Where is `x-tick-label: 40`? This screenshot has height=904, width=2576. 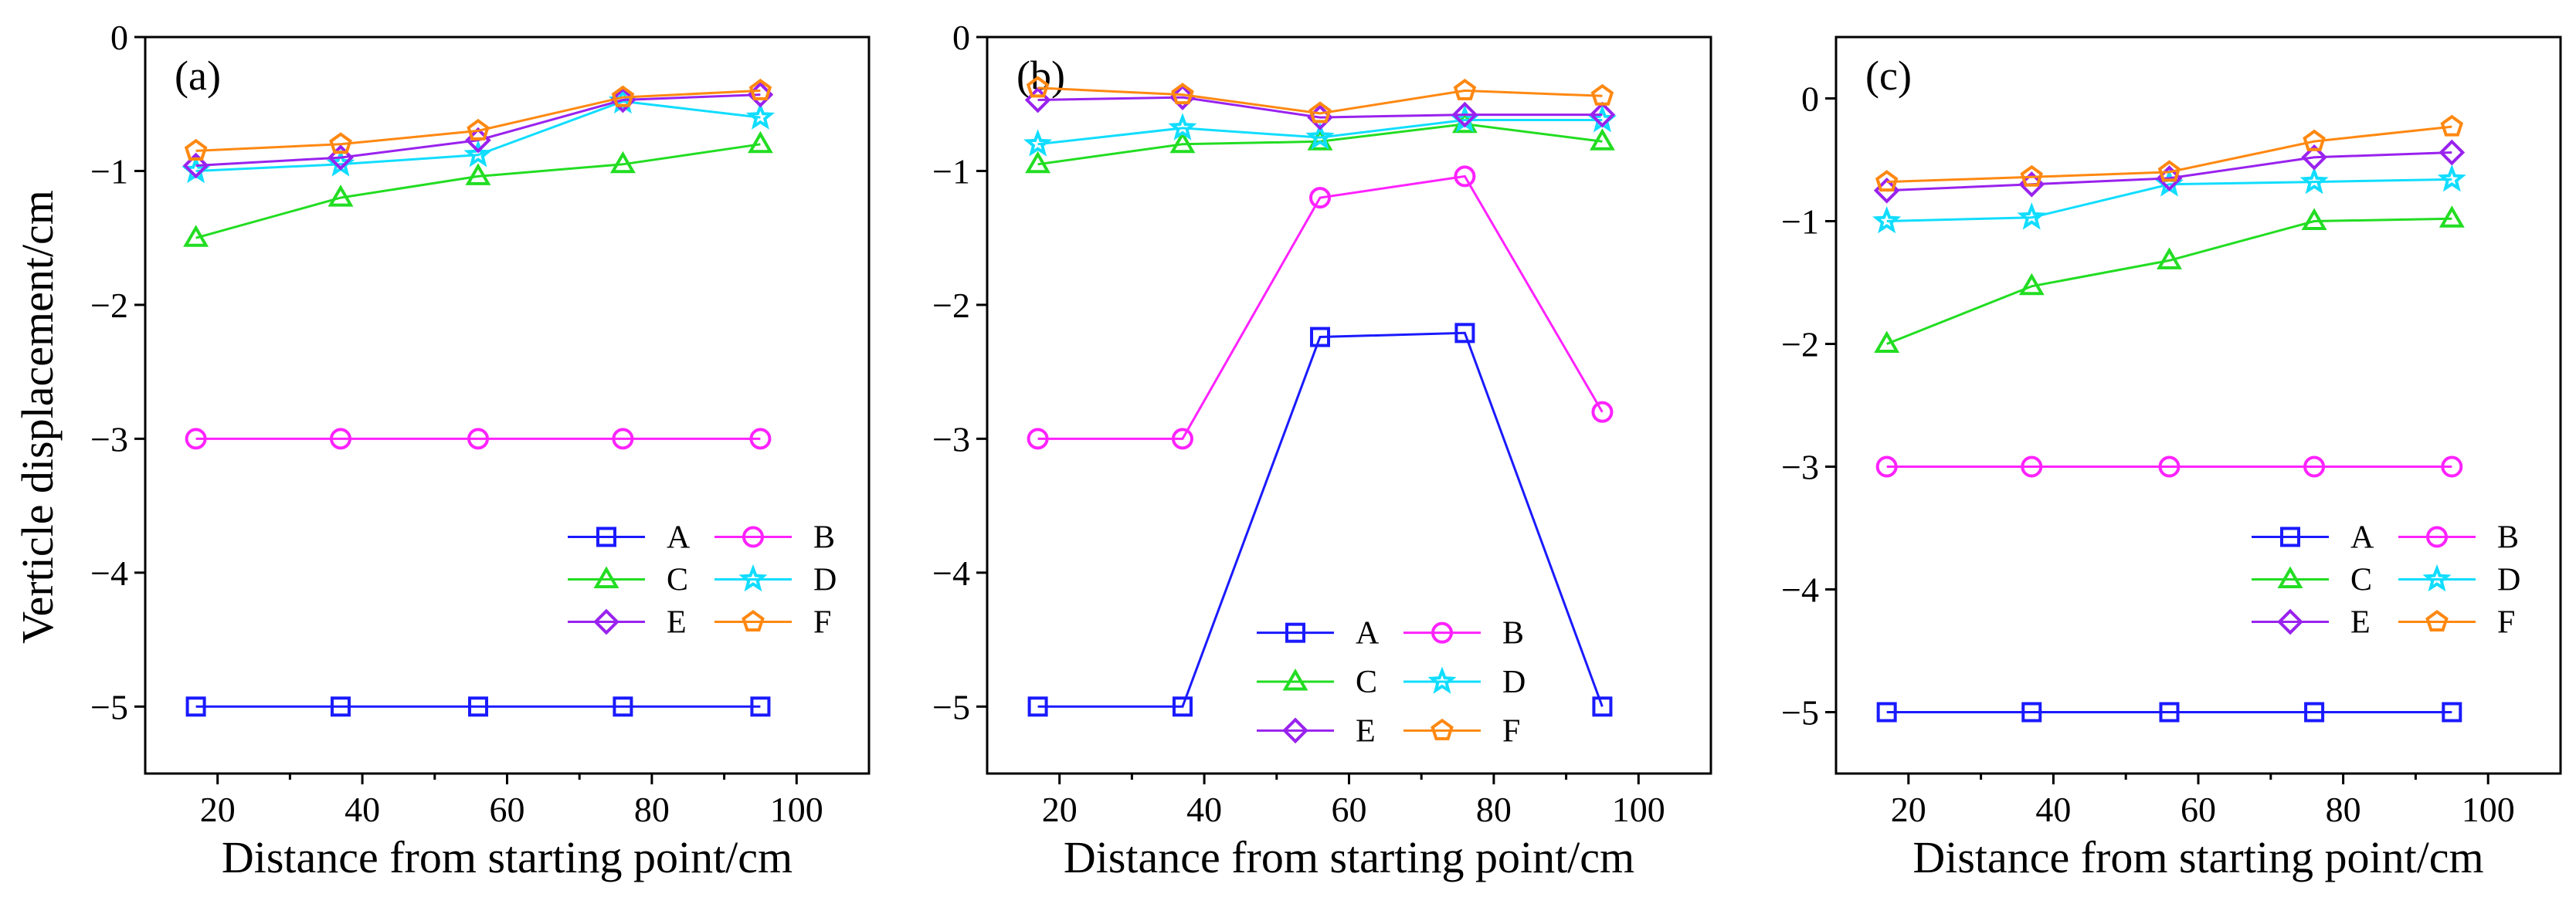
x-tick-label: 40 is located at coordinates (362, 809).